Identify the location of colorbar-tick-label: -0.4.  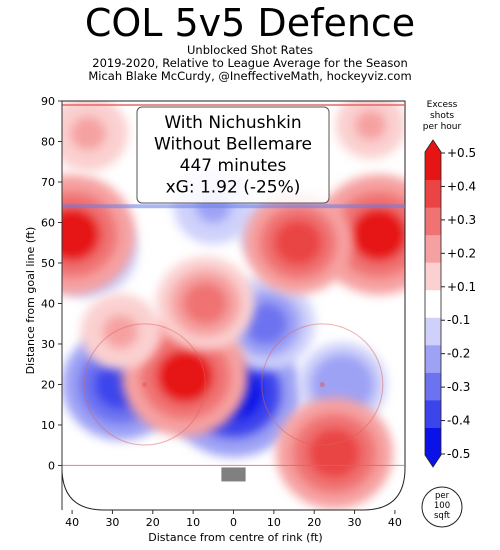
(458, 421).